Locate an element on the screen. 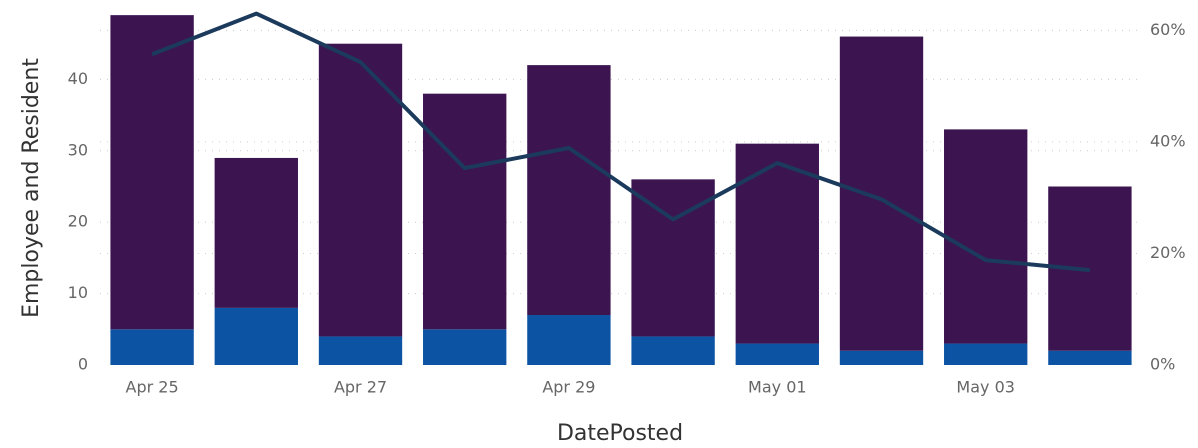 The height and width of the screenshot is (448, 1198). y-tick-label: 30 is located at coordinates (78, 149).